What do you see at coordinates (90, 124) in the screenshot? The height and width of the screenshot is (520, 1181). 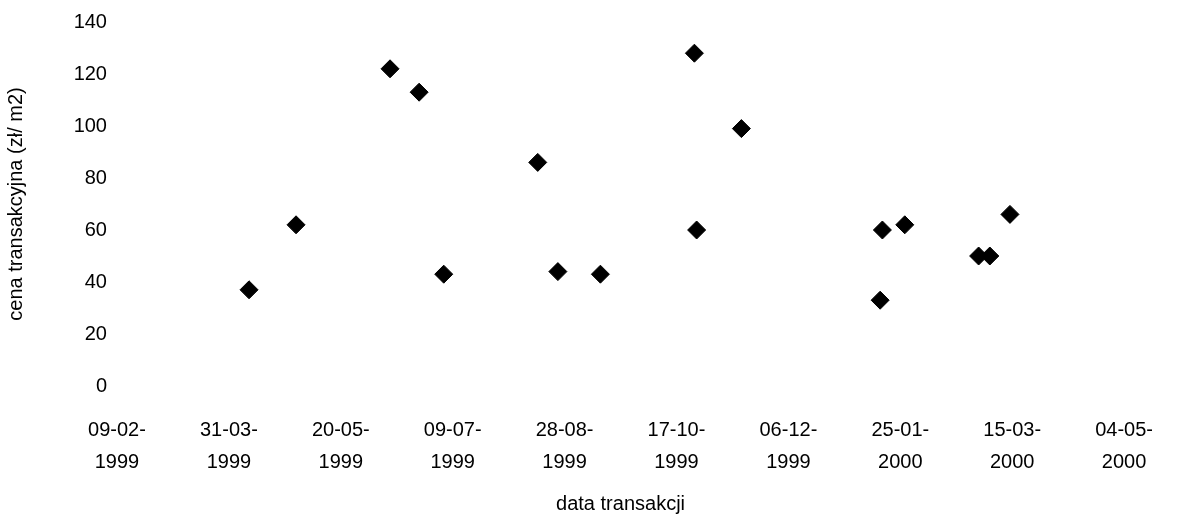 I see `y-tick-label: 100` at bounding box center [90, 124].